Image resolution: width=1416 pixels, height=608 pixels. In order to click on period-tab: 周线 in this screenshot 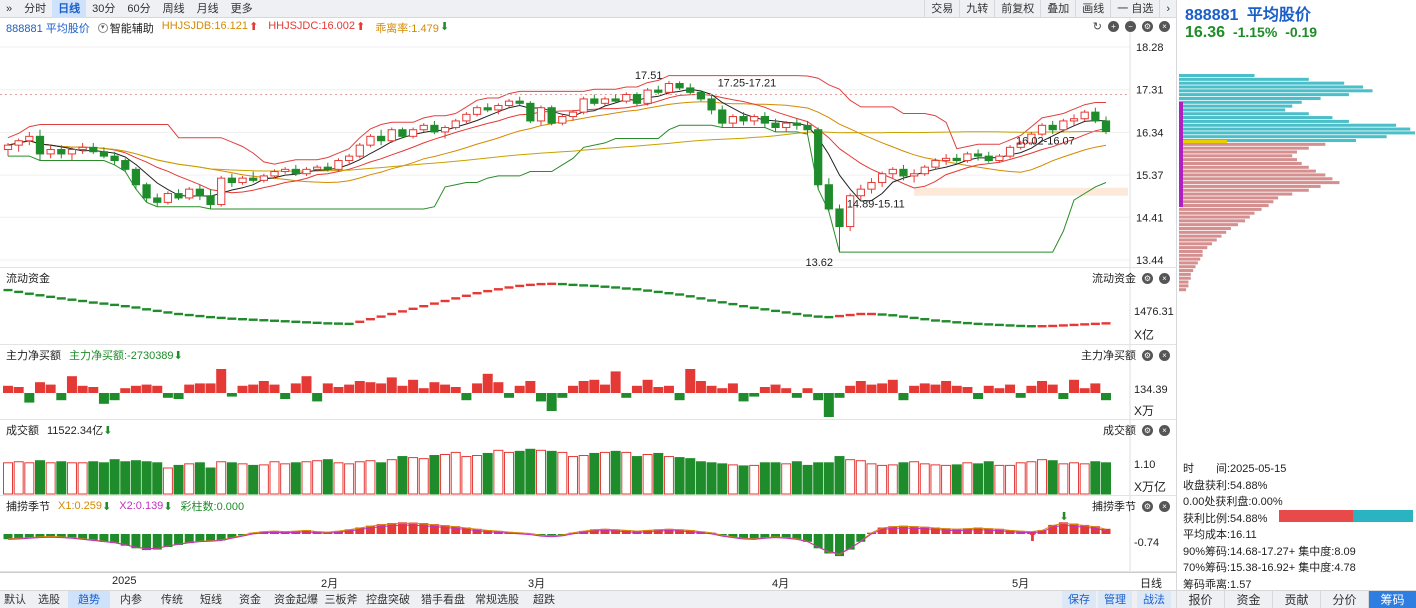, I will do `click(173, 8)`.